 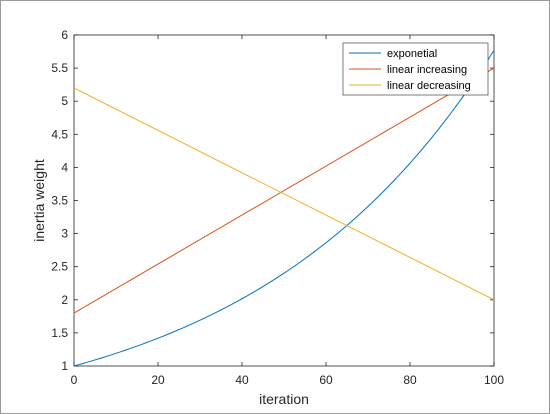 I want to click on legend-label: linear decreasing, so click(x=429, y=86).